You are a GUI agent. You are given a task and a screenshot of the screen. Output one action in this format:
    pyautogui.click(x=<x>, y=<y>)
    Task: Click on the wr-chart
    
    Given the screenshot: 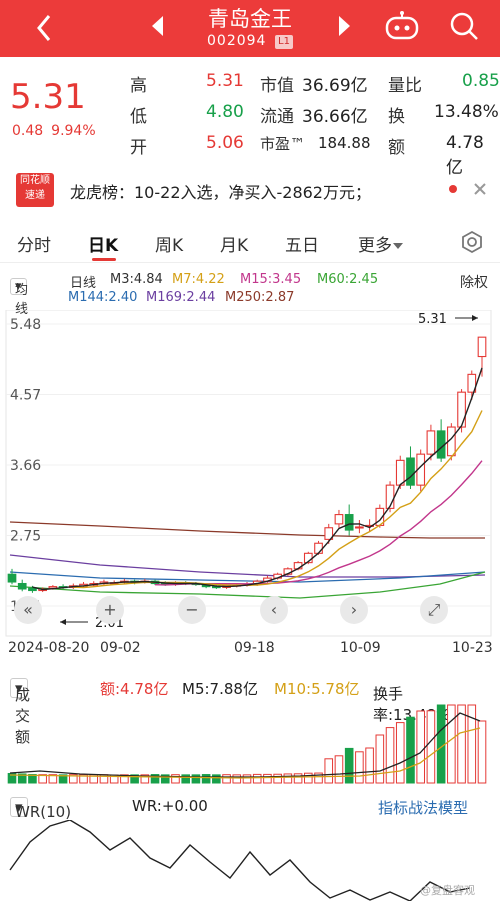 What is the action you would take?
    pyautogui.click(x=240, y=860)
    